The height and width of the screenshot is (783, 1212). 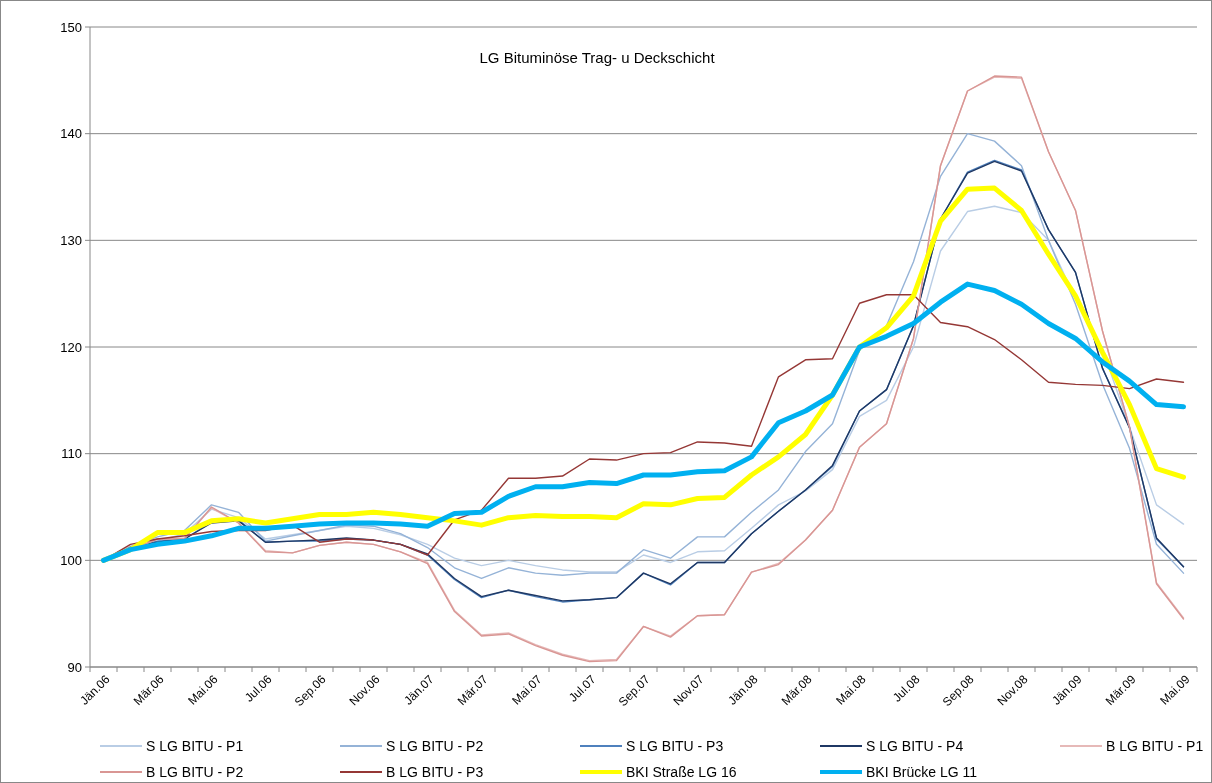 I want to click on legend-label: BKI Straße LG 16, so click(x=681, y=771).